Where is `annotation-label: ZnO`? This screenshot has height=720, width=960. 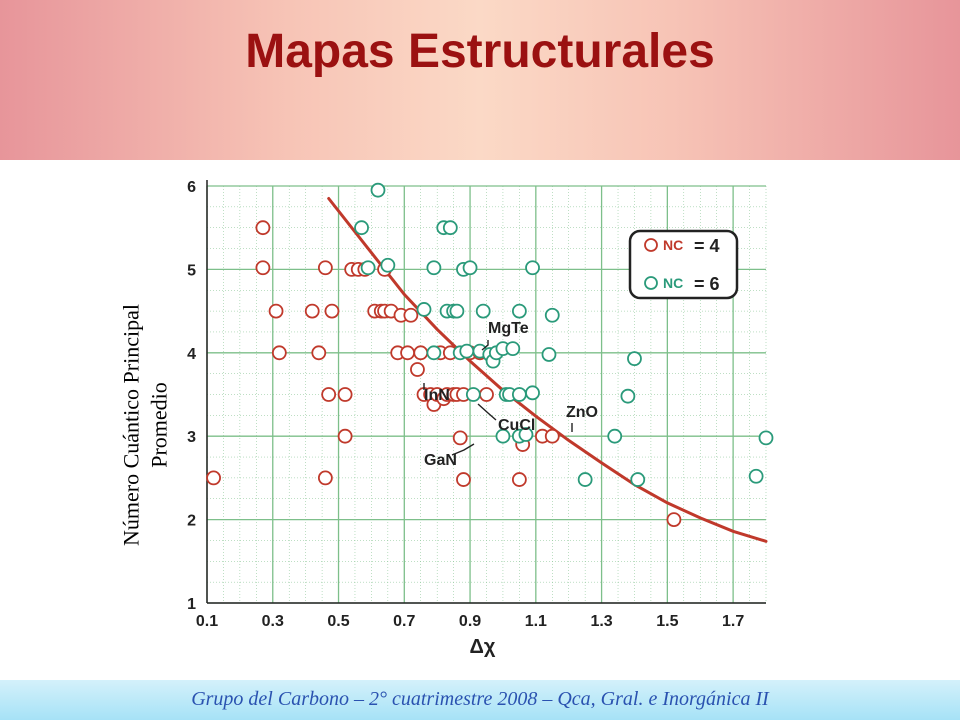
annotation-label: ZnO is located at coordinates (582, 412).